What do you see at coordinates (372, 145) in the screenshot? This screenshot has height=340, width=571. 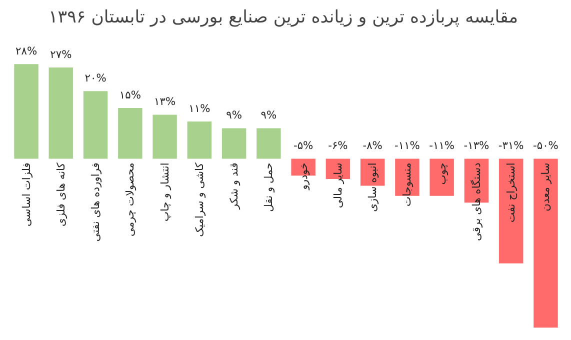 I see `data-label: -۸%` at bounding box center [372, 145].